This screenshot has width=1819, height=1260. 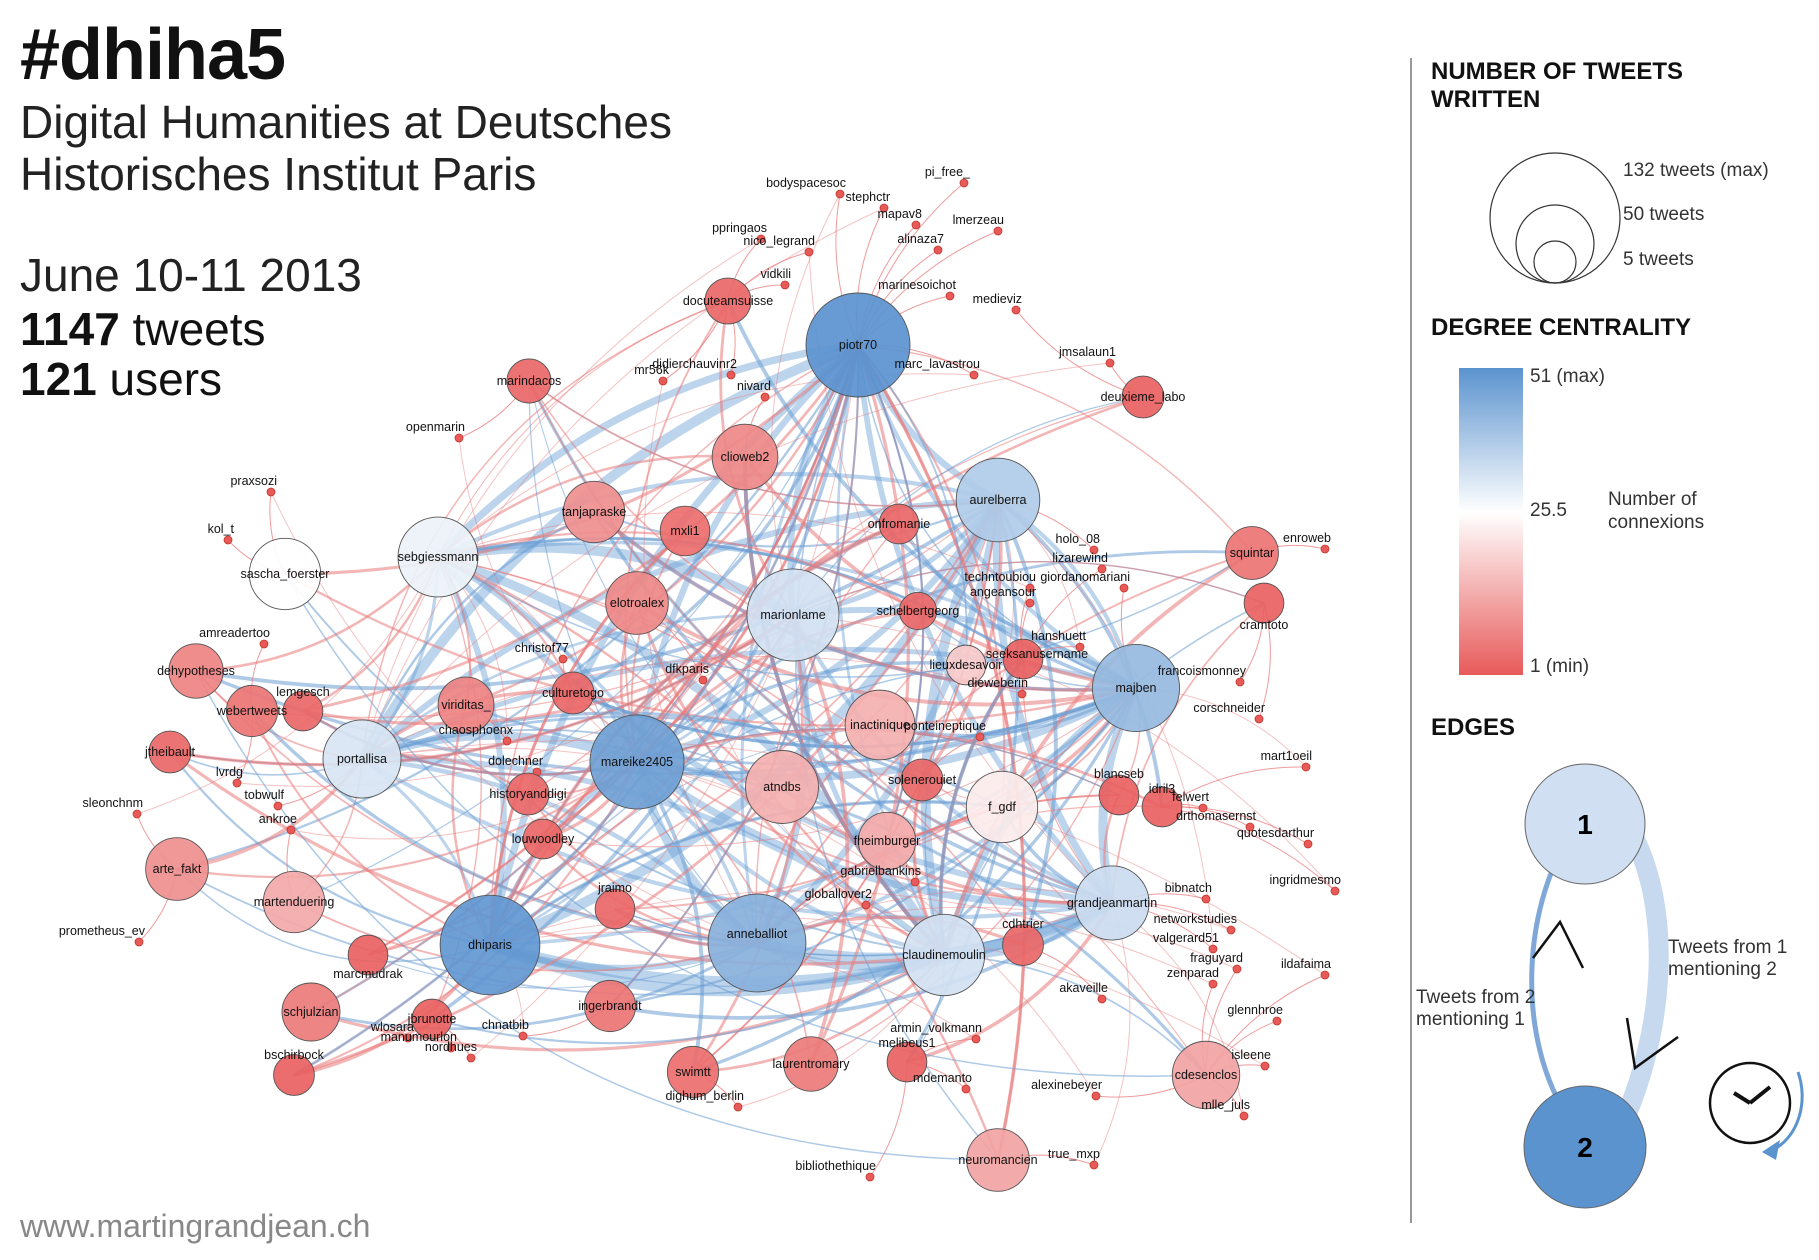 What do you see at coordinates (880, 725) in the screenshot?
I see `node-inactinique` at bounding box center [880, 725].